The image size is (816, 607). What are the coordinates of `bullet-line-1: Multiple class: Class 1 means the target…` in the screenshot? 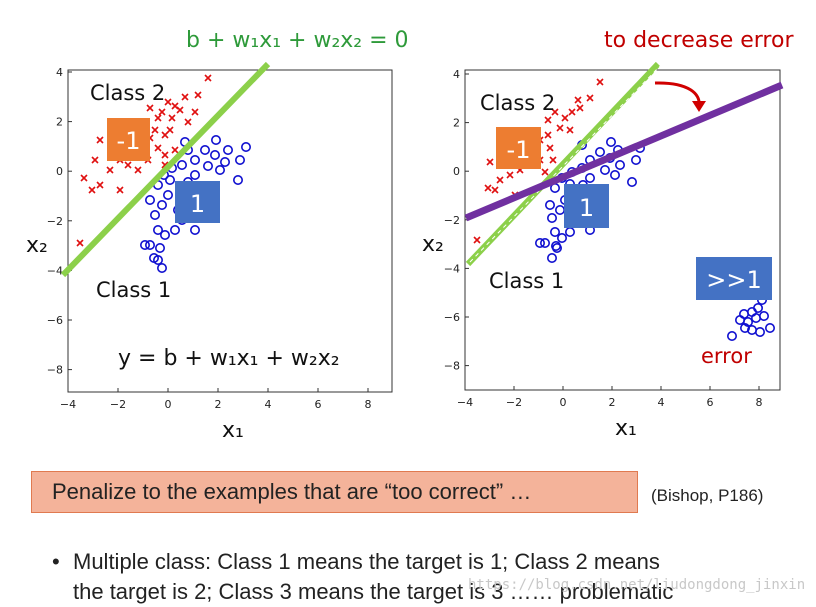 It's located at (362, 562).